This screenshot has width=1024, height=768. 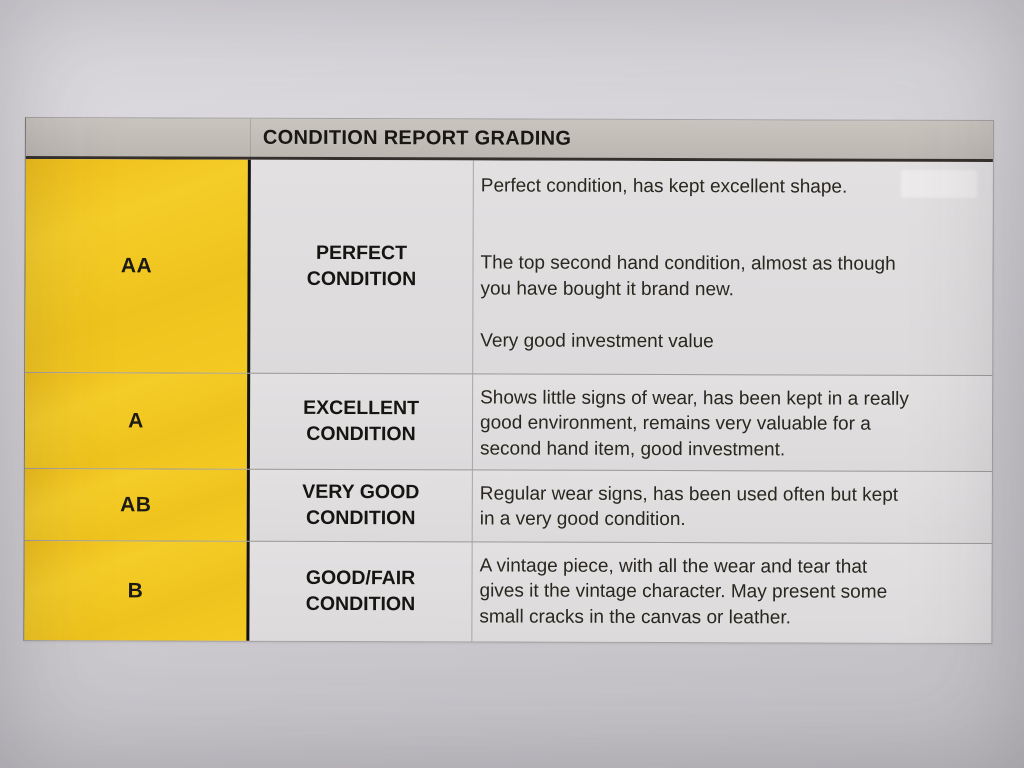 What do you see at coordinates (417, 138) in the screenshot?
I see `table-title: CONDITION REPORT GRADING` at bounding box center [417, 138].